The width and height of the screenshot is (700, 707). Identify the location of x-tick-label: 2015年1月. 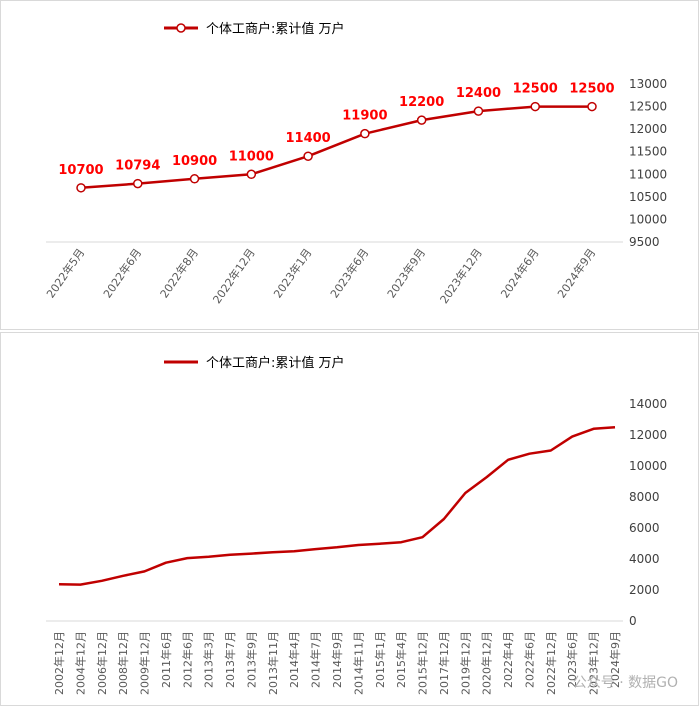
(380, 659).